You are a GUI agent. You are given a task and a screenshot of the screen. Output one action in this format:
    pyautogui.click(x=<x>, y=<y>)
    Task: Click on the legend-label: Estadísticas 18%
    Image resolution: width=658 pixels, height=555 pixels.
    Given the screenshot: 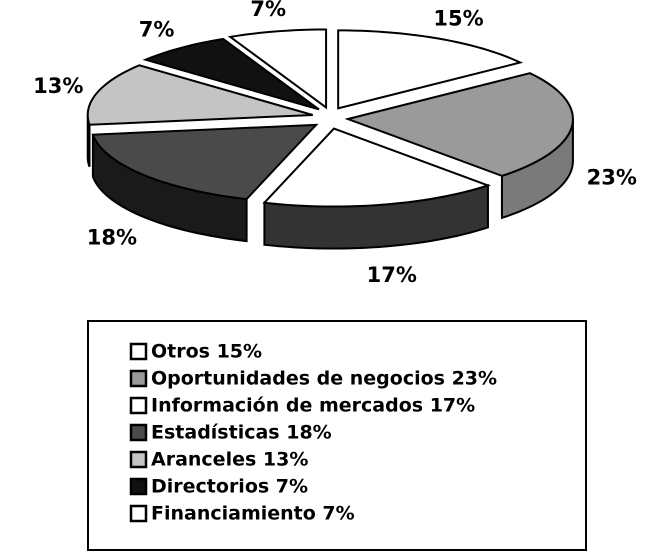 What is the action you would take?
    pyautogui.click(x=241, y=433)
    